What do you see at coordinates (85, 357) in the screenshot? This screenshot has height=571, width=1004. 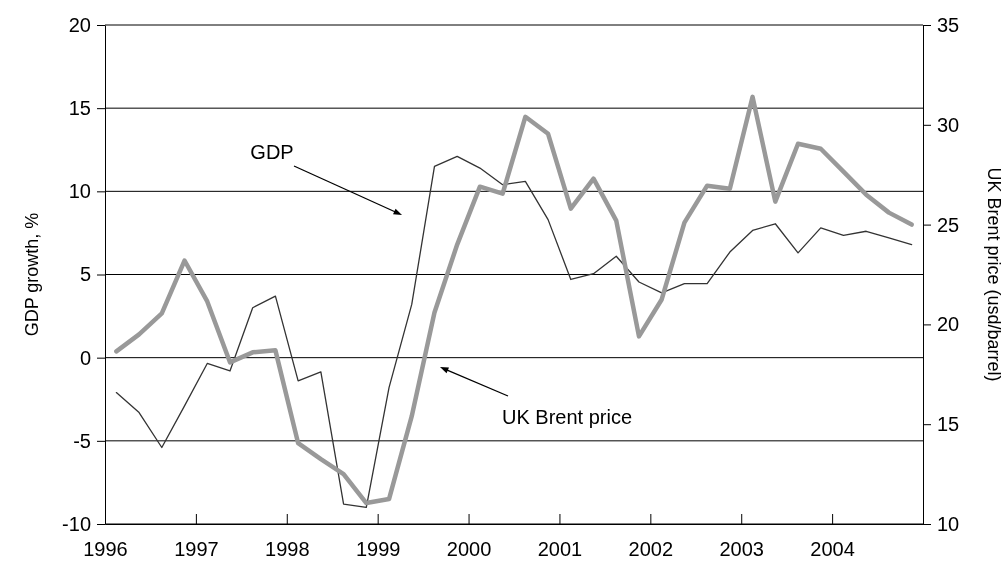 I see `y-tick-label: 0` at bounding box center [85, 357].